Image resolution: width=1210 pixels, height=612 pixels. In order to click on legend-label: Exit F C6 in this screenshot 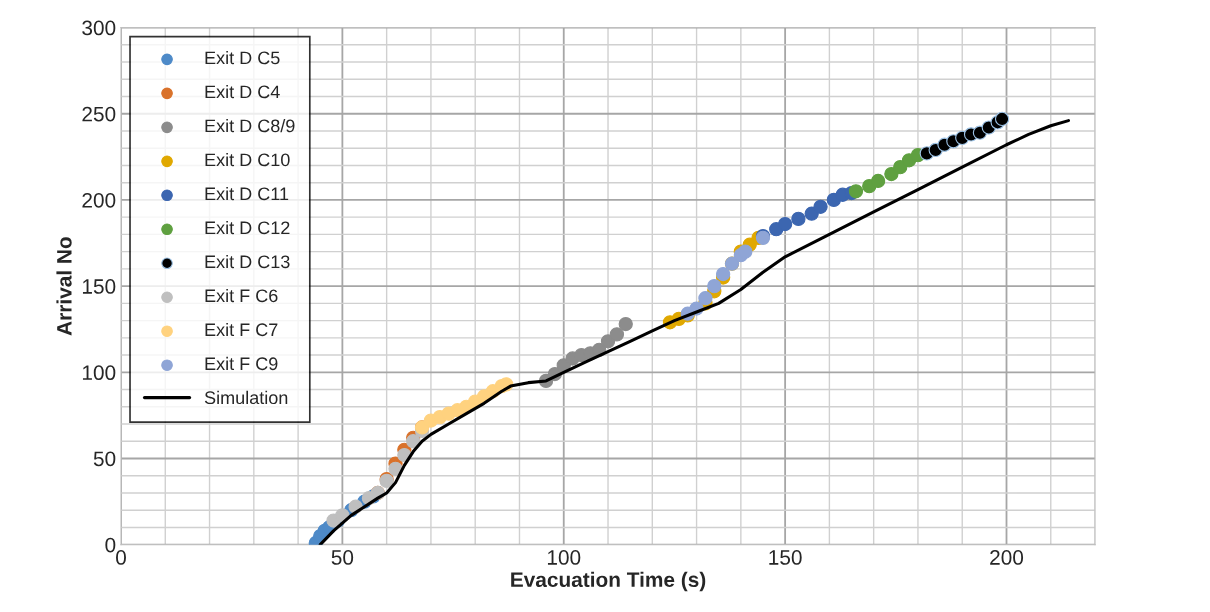, I will do `click(241, 295)`.